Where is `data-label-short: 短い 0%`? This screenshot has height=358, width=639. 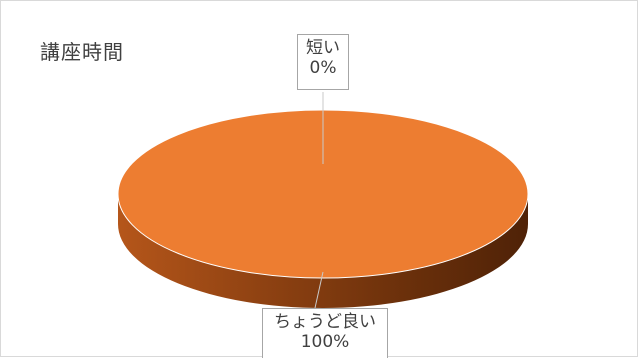 data-label-short: 短い 0% is located at coordinates (323, 62).